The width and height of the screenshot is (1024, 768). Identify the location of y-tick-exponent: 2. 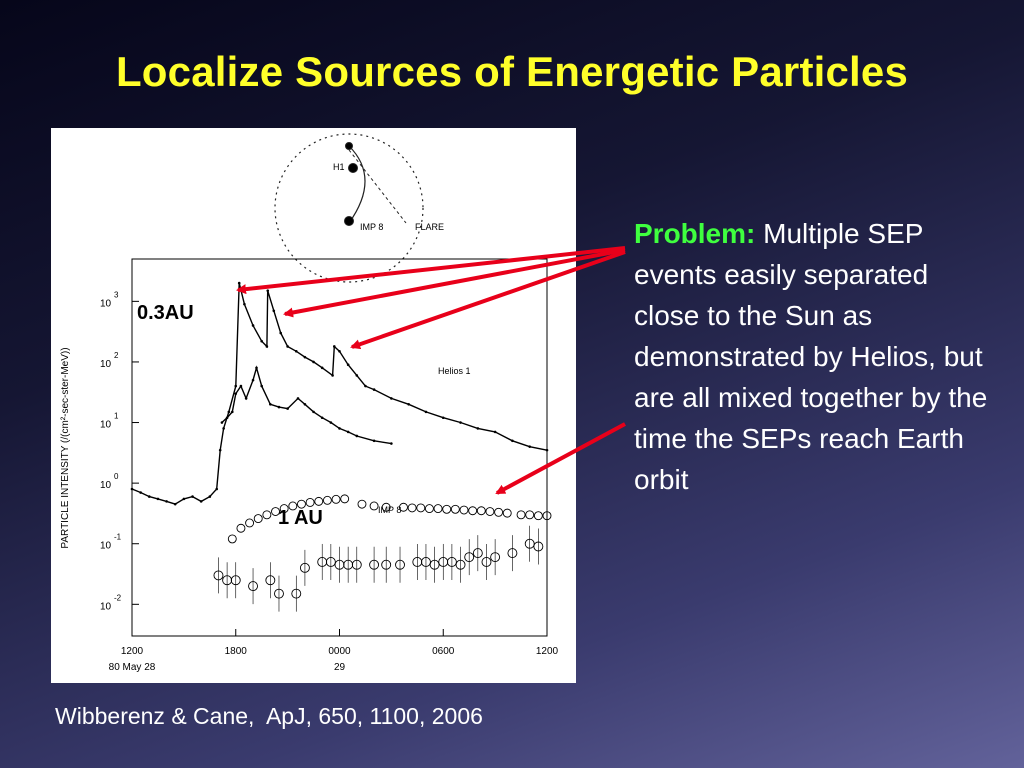
(116, 355).